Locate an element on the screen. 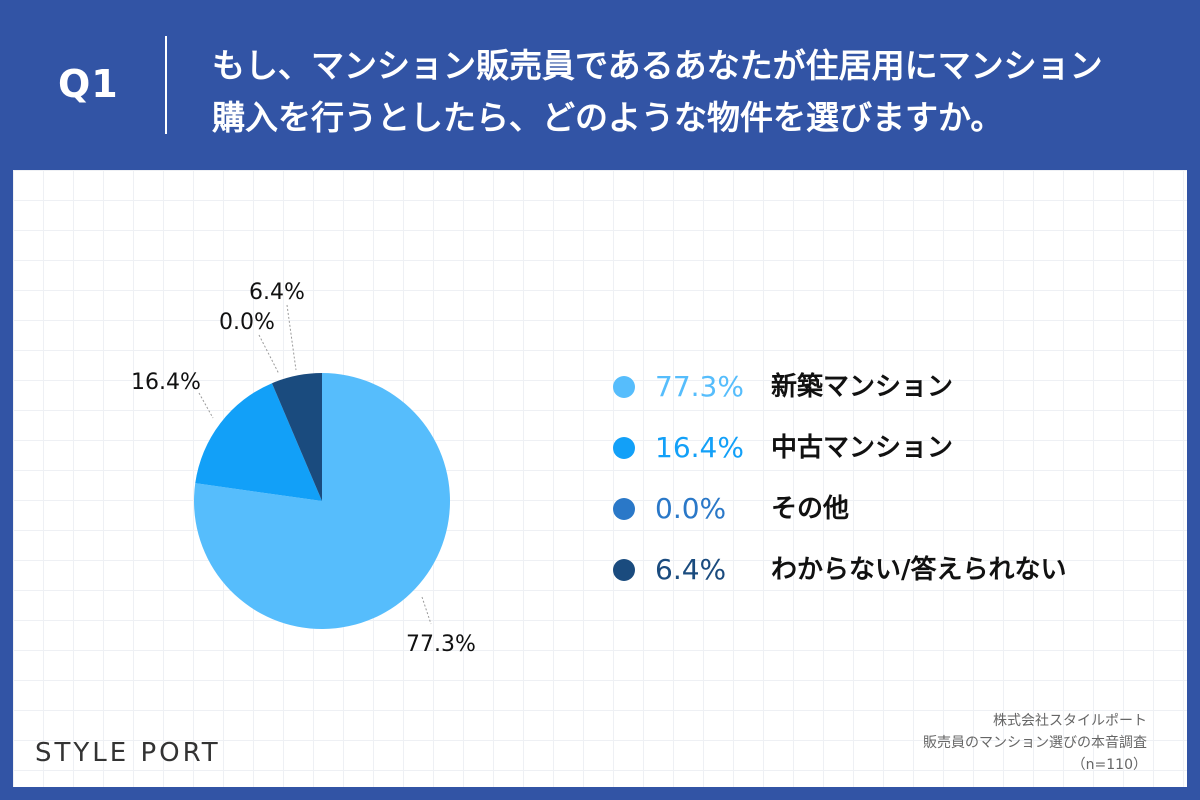 The image size is (1200, 800). legend-label: その他 is located at coordinates (810, 509).